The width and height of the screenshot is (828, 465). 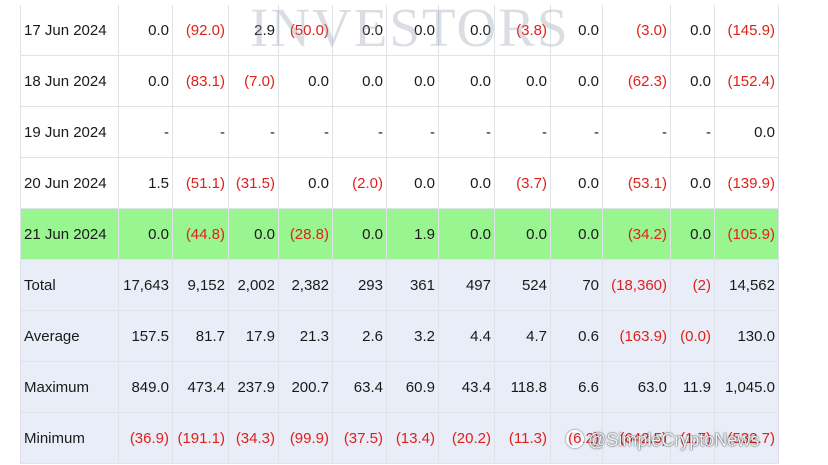 I want to click on table-cell: (105.9), so click(x=746, y=234).